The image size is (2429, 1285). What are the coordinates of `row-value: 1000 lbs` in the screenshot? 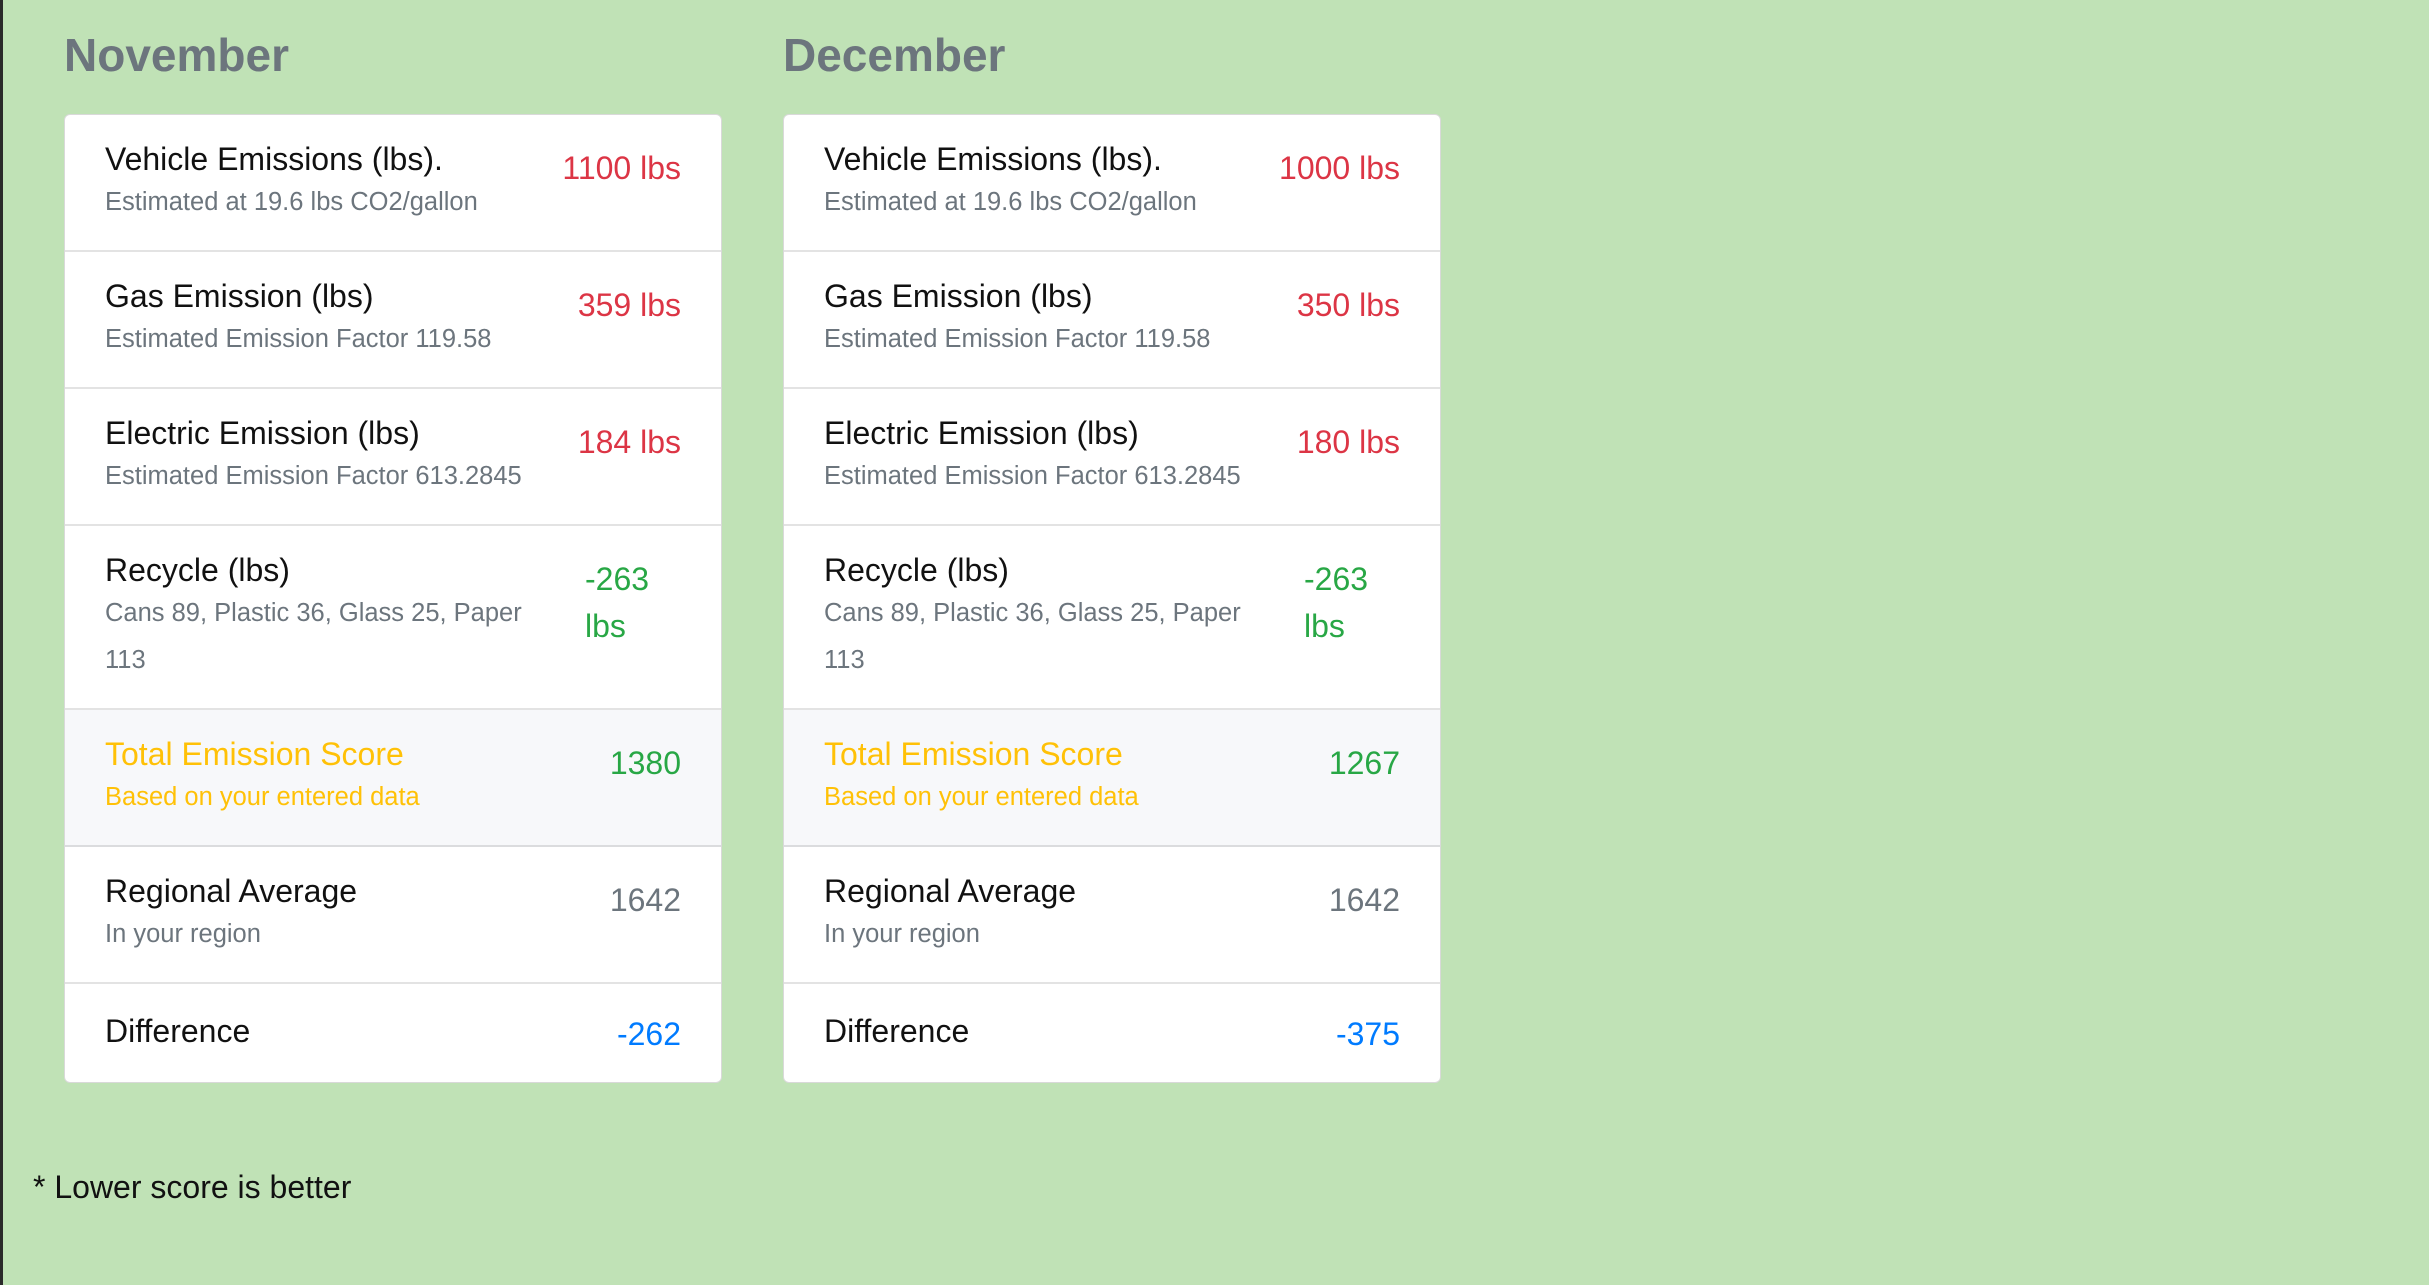 It's located at (1339, 168).